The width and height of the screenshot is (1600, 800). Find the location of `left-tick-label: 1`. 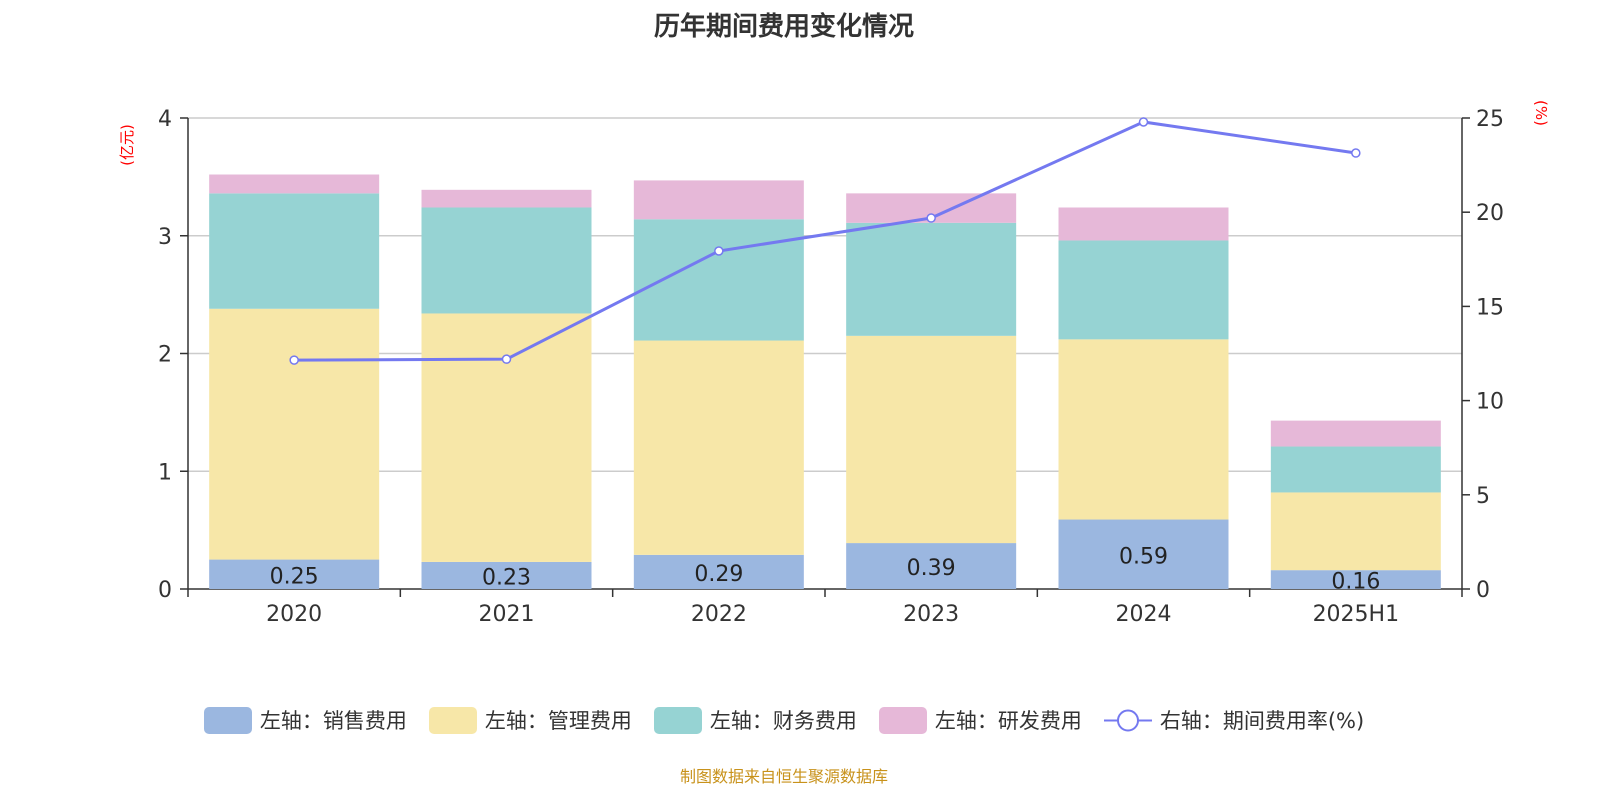

left-tick-label: 1 is located at coordinates (165, 472).